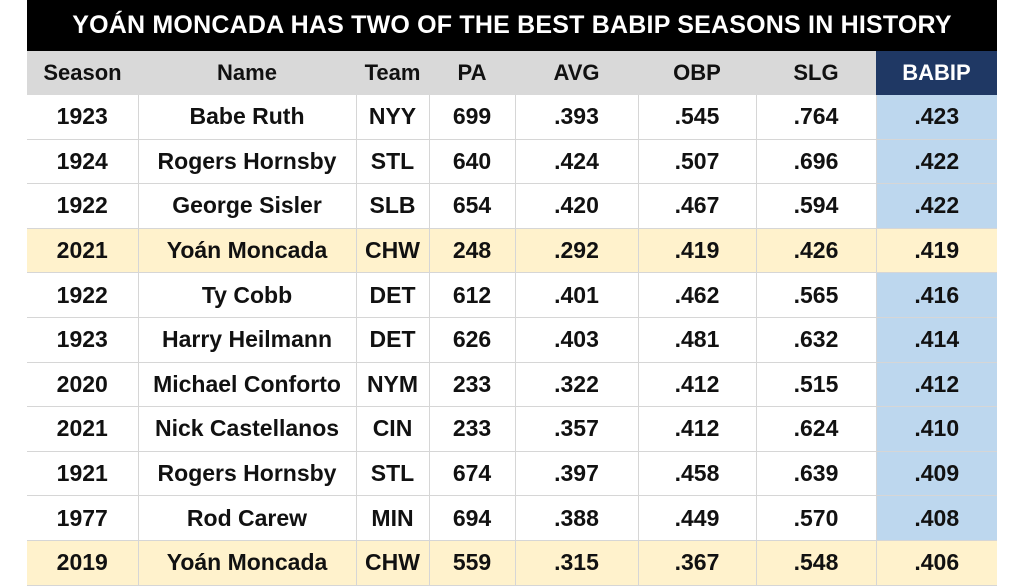 This screenshot has height=586, width=1024. What do you see at coordinates (393, 429) in the screenshot?
I see `cell-team: CIN` at bounding box center [393, 429].